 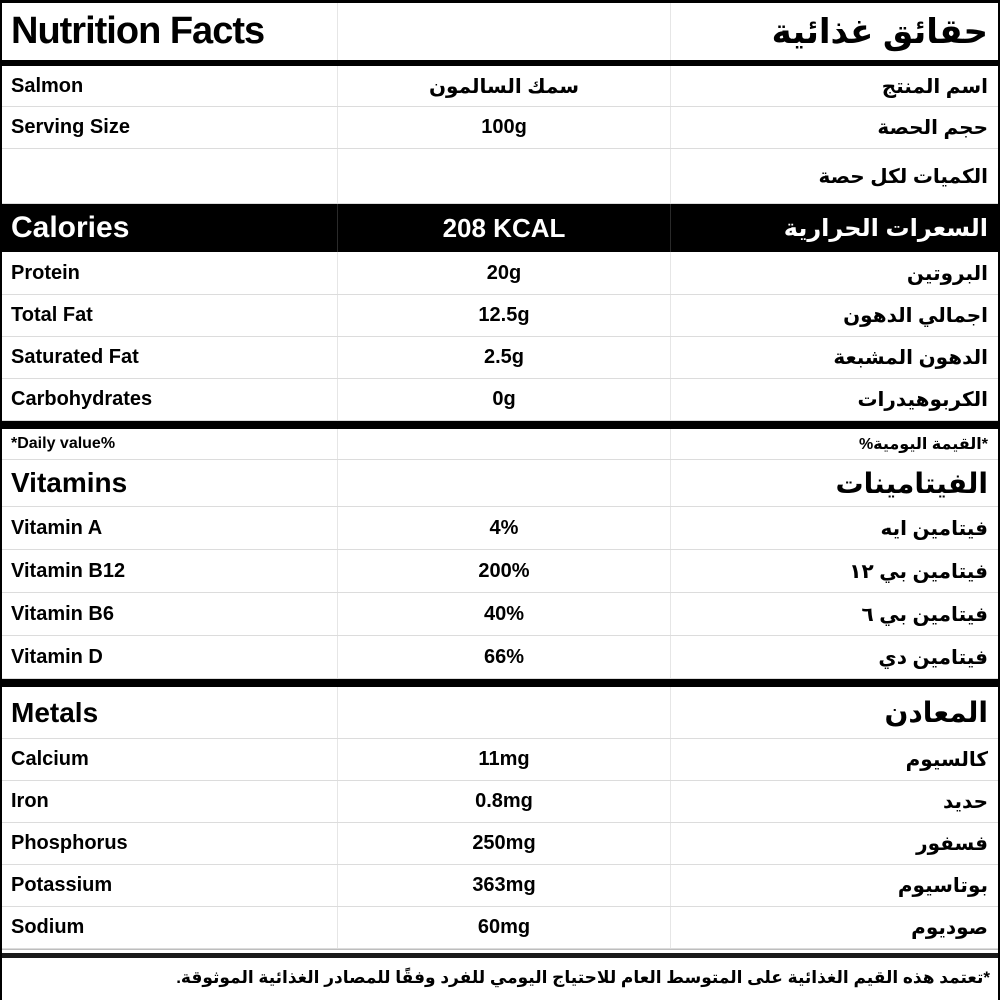 What do you see at coordinates (57, 527) in the screenshot?
I see `vitamin-a-label-en: Vitamin A` at bounding box center [57, 527].